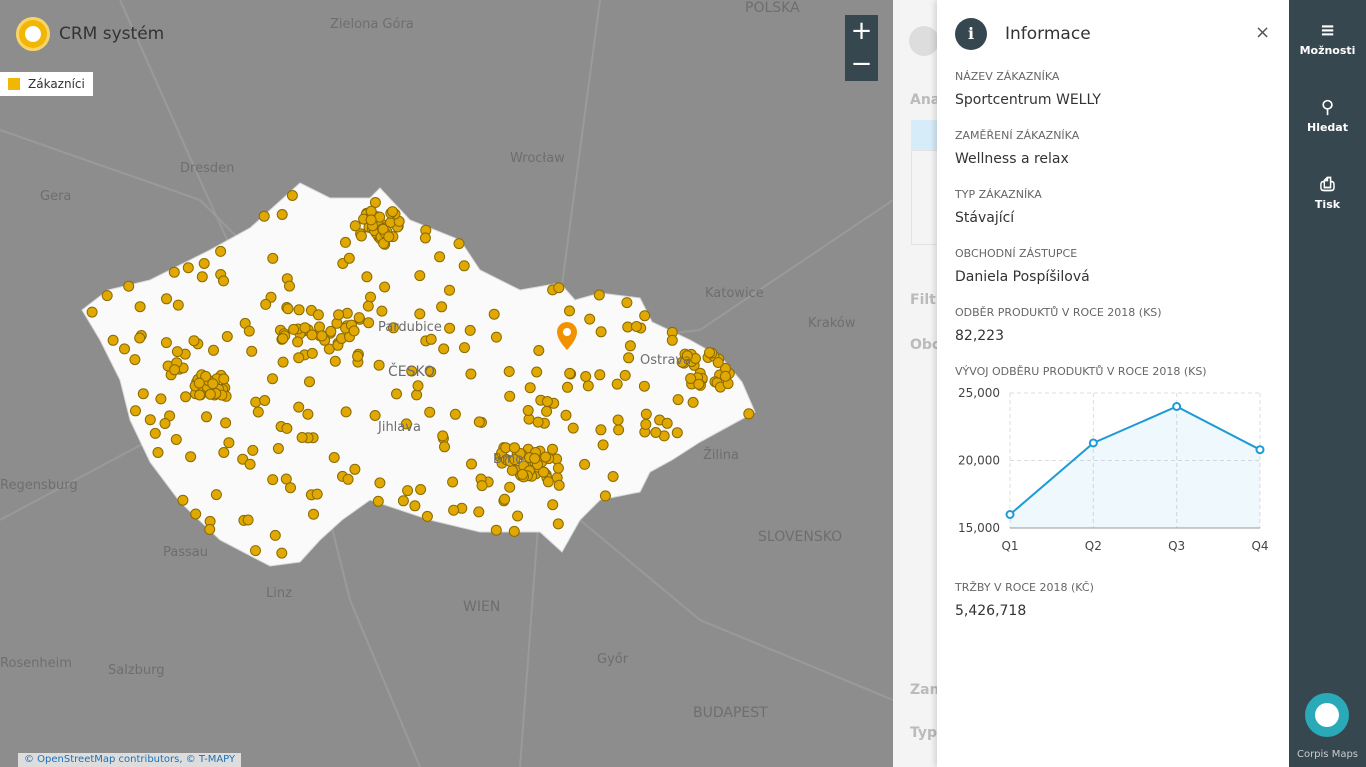 This screenshot has width=1366, height=767. I want to click on sidebar-button: Hledat, so click(1327, 127).